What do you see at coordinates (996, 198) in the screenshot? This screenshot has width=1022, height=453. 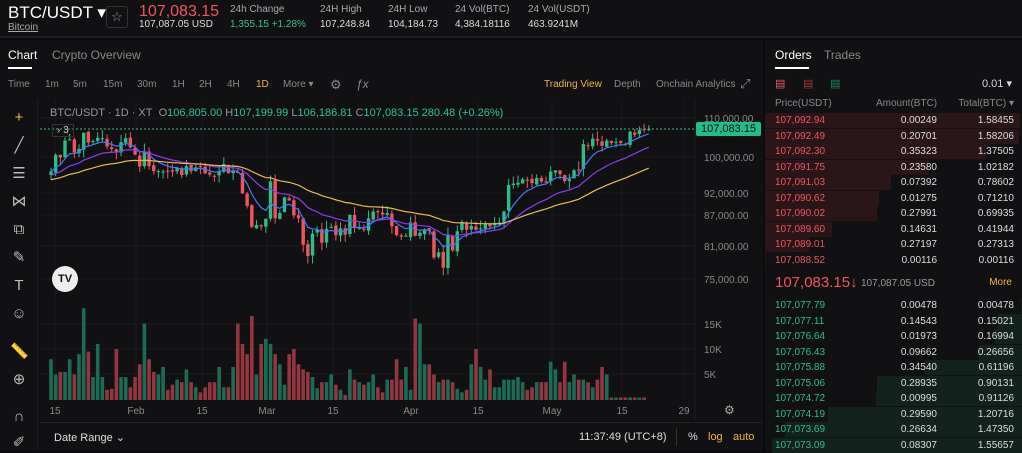 I see `total: 0.71210` at bounding box center [996, 198].